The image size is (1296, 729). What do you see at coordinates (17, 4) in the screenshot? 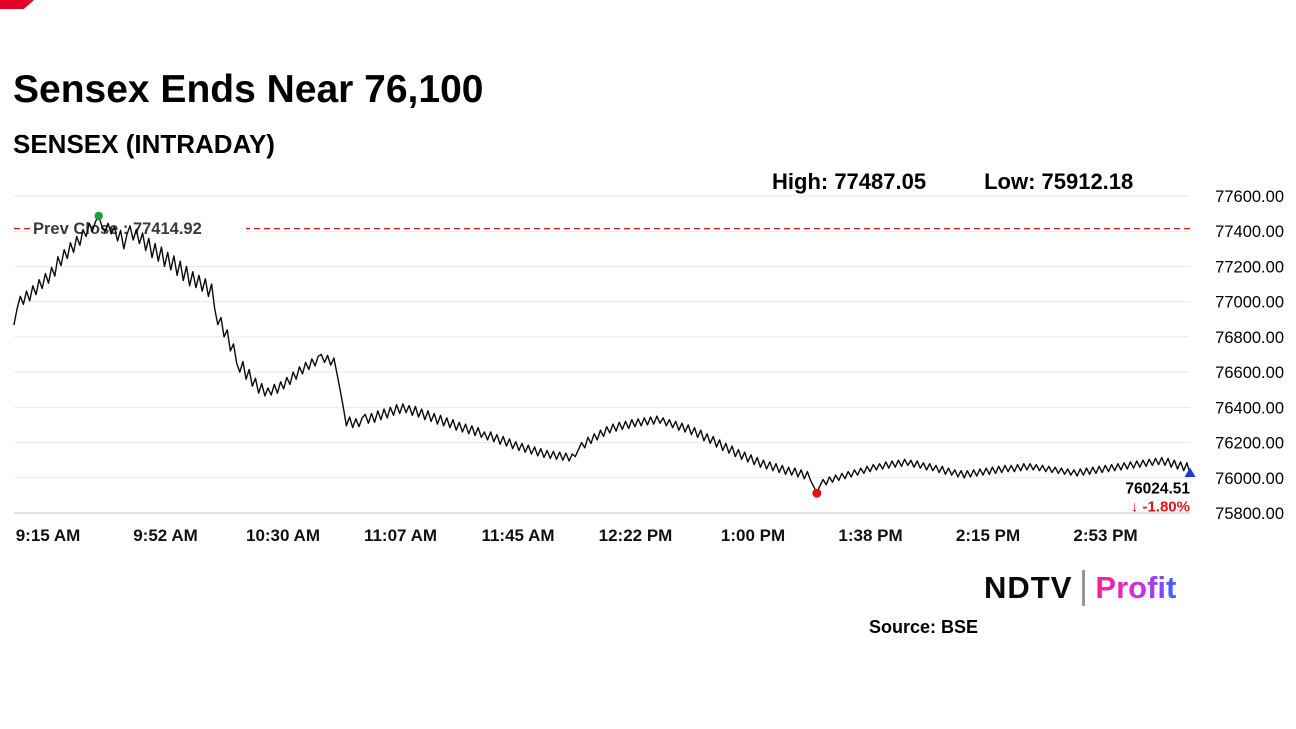
I see `brand-corner-mark` at bounding box center [17, 4].